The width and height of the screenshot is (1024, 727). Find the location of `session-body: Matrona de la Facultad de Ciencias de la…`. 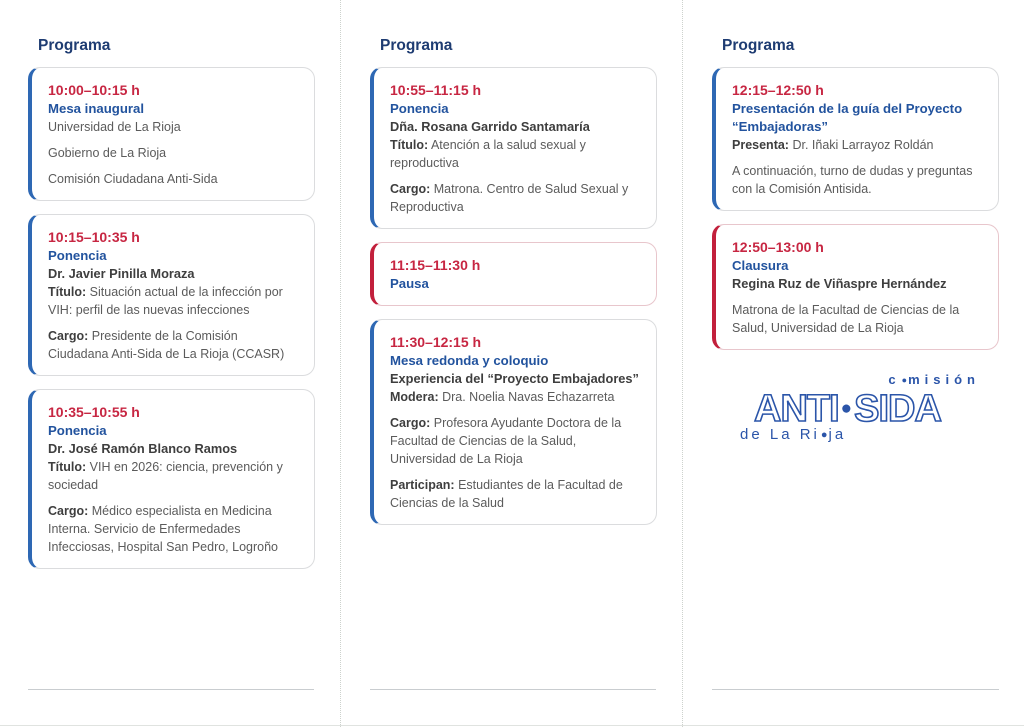

session-body: Matrona de la Facultad de Ciencias de la… is located at coordinates (846, 319).